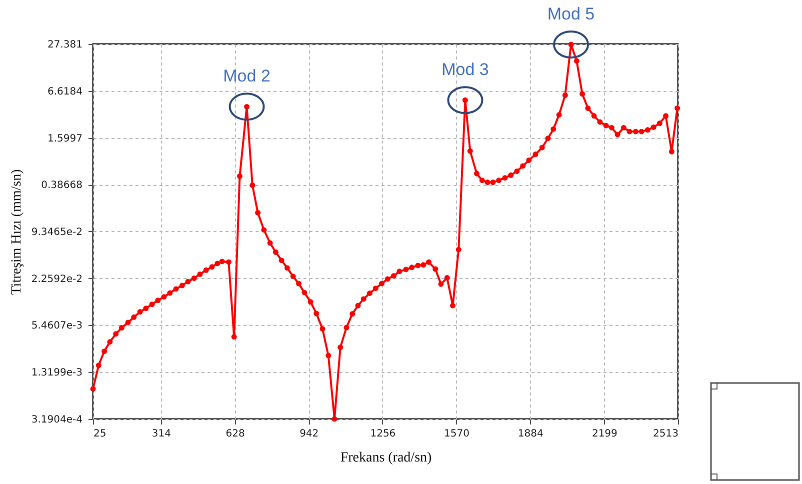 This screenshot has height=484, width=802. What do you see at coordinates (571, 14) in the screenshot?
I see `annotation: Mod 5` at bounding box center [571, 14].